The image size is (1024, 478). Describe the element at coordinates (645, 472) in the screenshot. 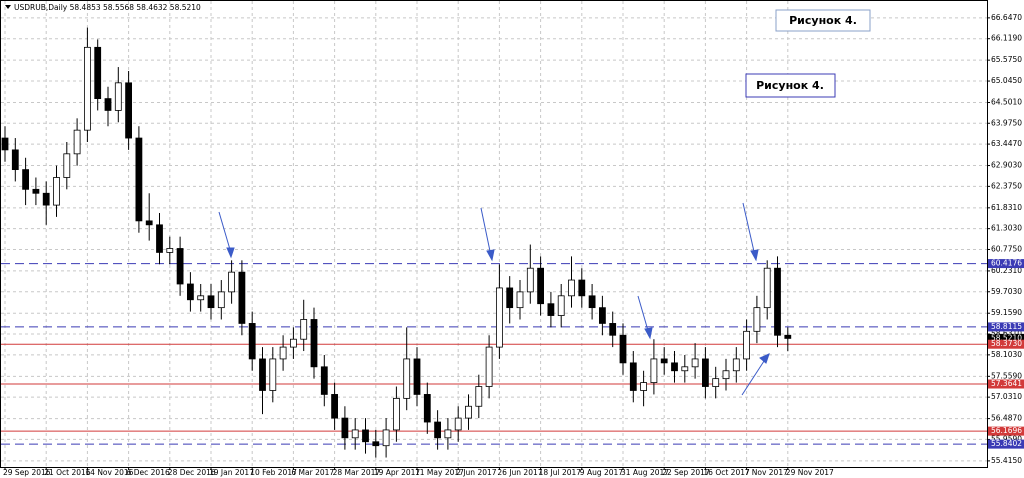

I see `x-tick-label: 31 Aug 2017` at that location.